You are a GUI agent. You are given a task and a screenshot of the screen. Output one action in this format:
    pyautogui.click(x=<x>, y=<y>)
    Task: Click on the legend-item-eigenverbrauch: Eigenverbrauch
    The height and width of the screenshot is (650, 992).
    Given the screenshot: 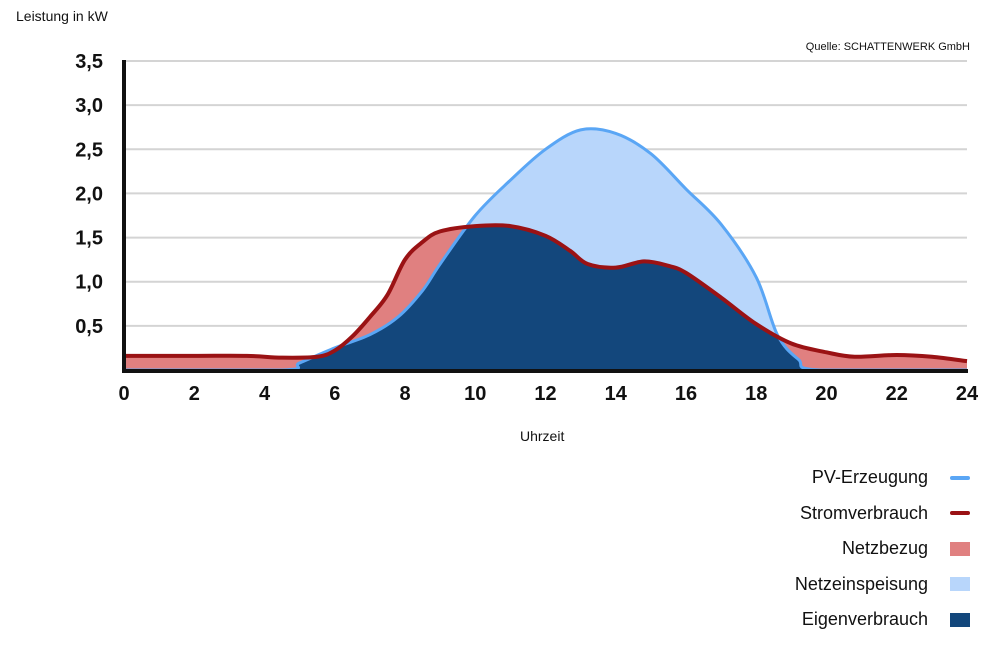 What is the action you would take?
    pyautogui.click(x=882, y=620)
    